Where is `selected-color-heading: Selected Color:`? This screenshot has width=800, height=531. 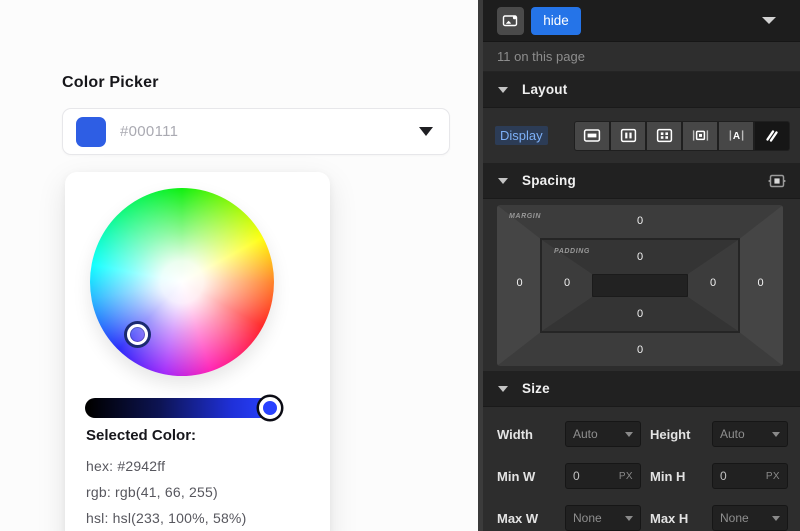 selected-color-heading: Selected Color: is located at coordinates (141, 435).